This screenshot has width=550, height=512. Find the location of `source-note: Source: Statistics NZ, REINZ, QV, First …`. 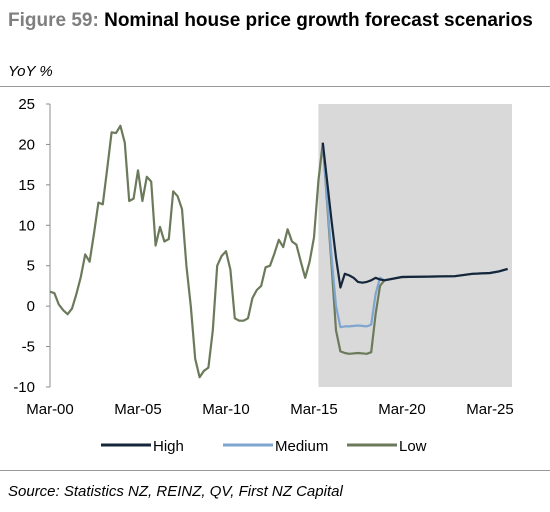

source-note: Source: Statistics NZ, REINZ, QV, First … is located at coordinates (175, 491).